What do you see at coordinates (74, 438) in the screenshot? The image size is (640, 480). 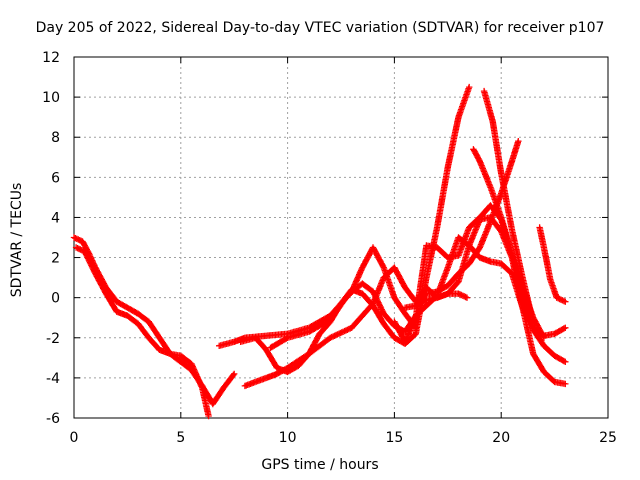 I see `x-tick-label: 0` at bounding box center [74, 438].